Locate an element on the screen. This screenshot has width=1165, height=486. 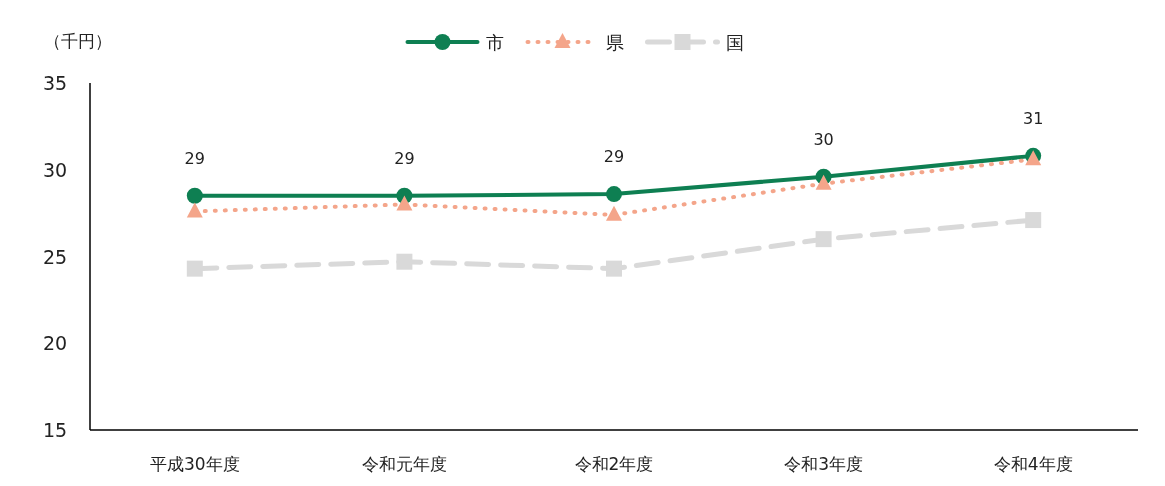
legend-label: 県 is located at coordinates (614, 42).